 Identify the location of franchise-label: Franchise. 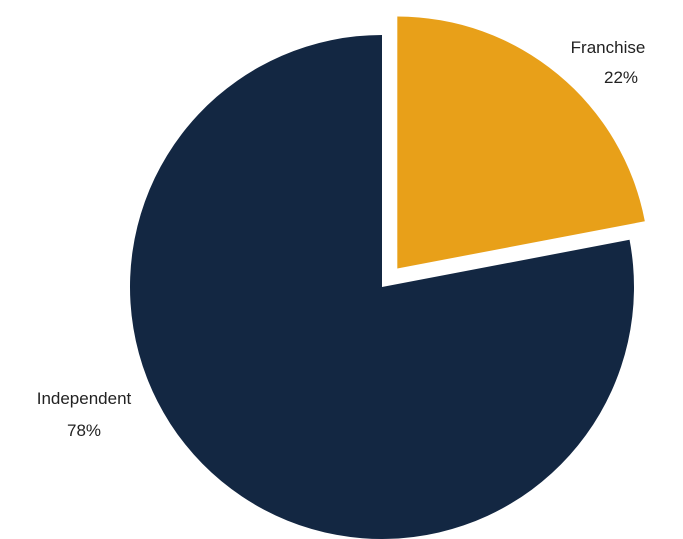
(608, 47).